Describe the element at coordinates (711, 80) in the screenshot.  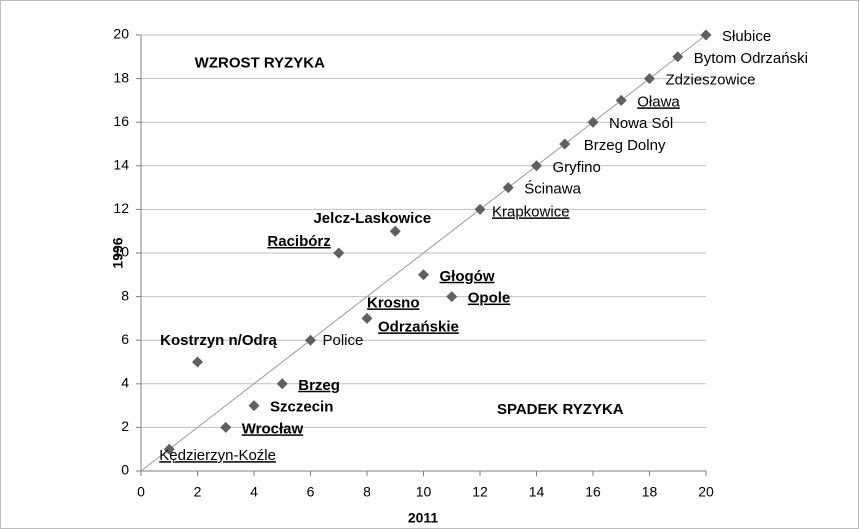
I see `point-label: Zdzieszowice` at that location.